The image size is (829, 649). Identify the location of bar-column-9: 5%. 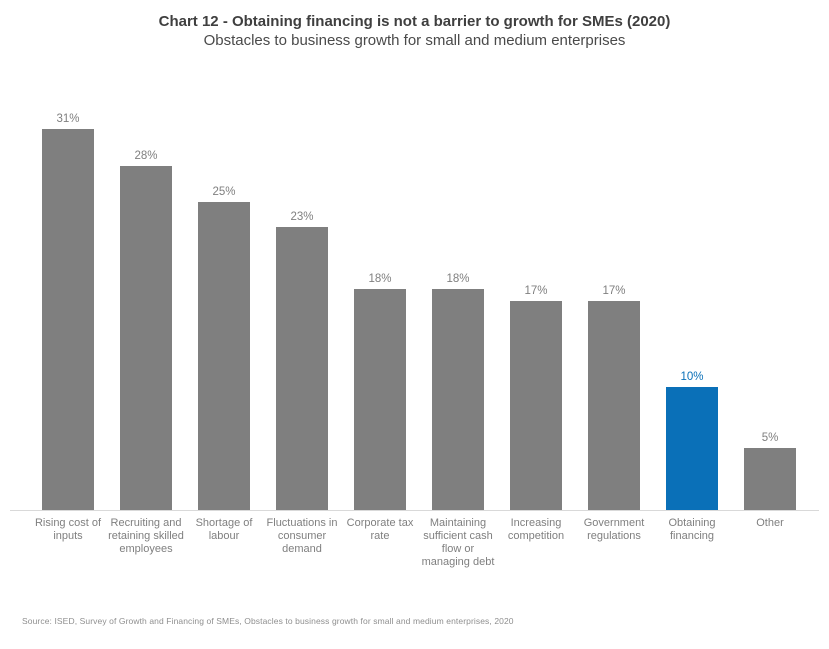
(770, 305).